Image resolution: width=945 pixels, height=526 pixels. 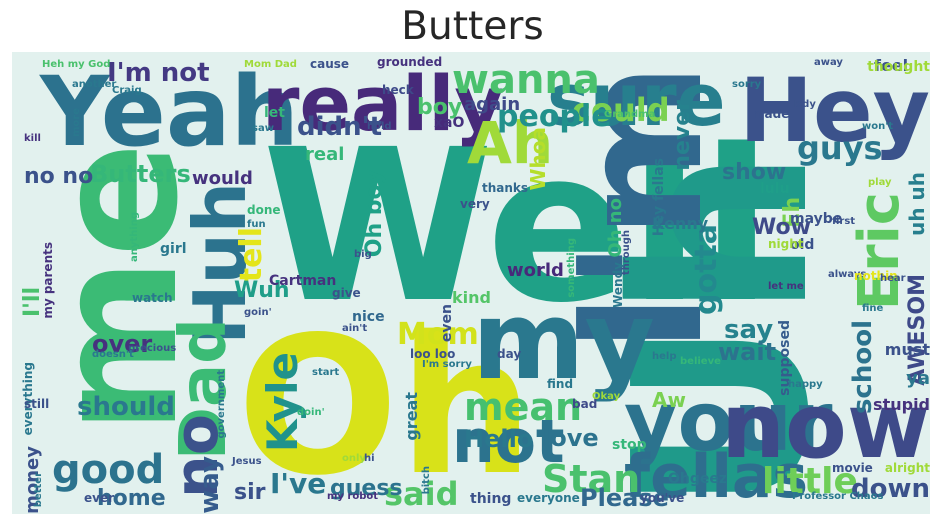 What do you see at coordinates (585, 404) in the screenshot?
I see `cloud-word: bad` at bounding box center [585, 404].